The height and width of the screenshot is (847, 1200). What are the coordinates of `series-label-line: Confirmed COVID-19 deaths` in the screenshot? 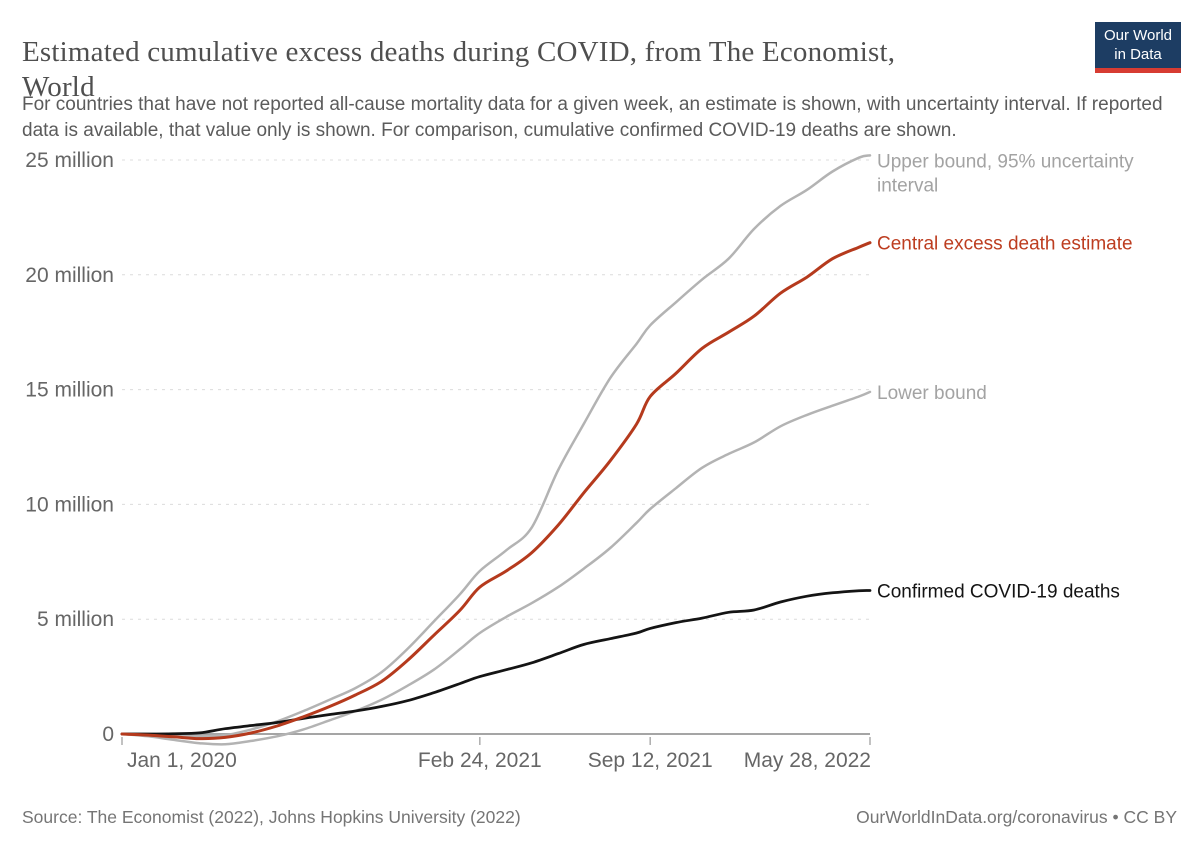 It's located at (998, 592).